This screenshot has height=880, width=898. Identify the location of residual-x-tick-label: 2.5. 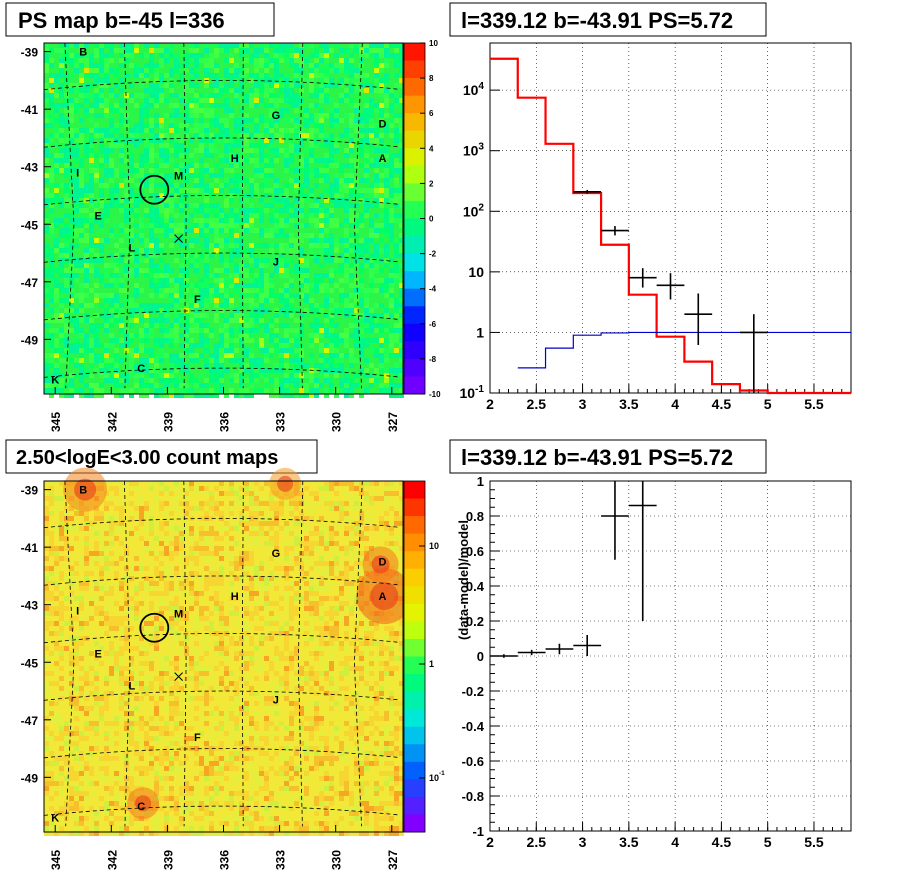
(537, 842).